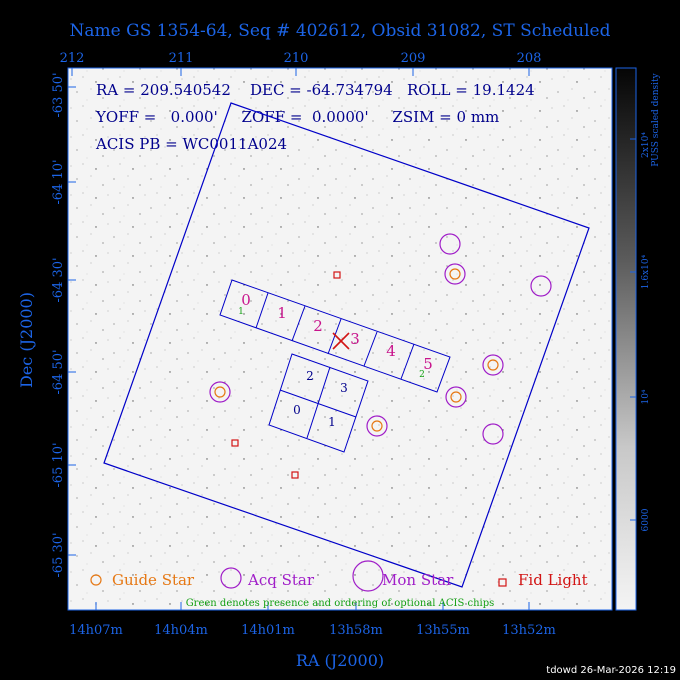  Describe the element at coordinates (58, 464) in the screenshot. I see `left-tick-label: -65 10'` at that location.